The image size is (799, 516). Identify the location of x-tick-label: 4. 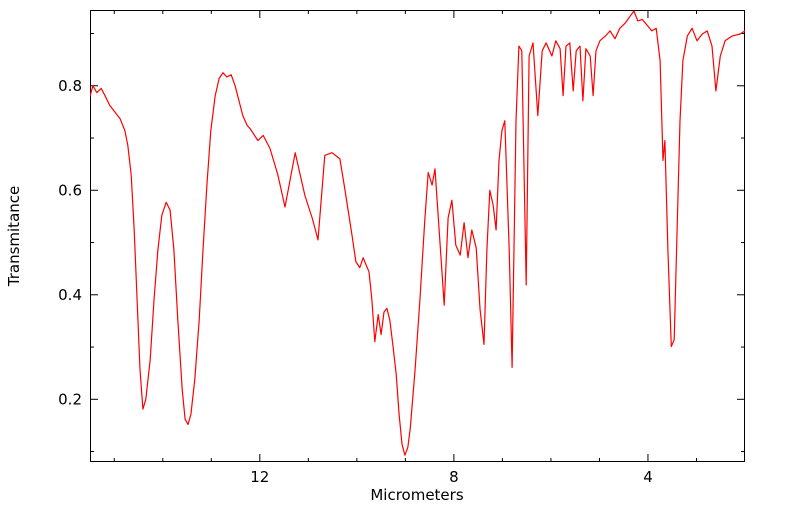
(648, 477).